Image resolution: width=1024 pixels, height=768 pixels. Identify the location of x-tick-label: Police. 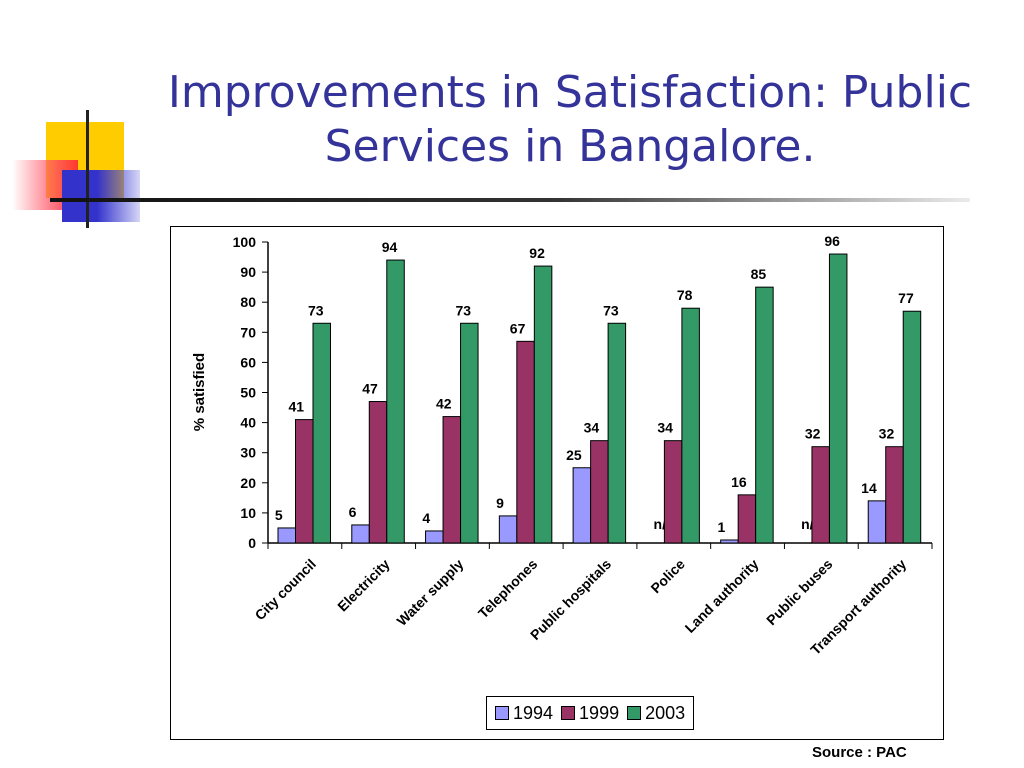
(667, 576).